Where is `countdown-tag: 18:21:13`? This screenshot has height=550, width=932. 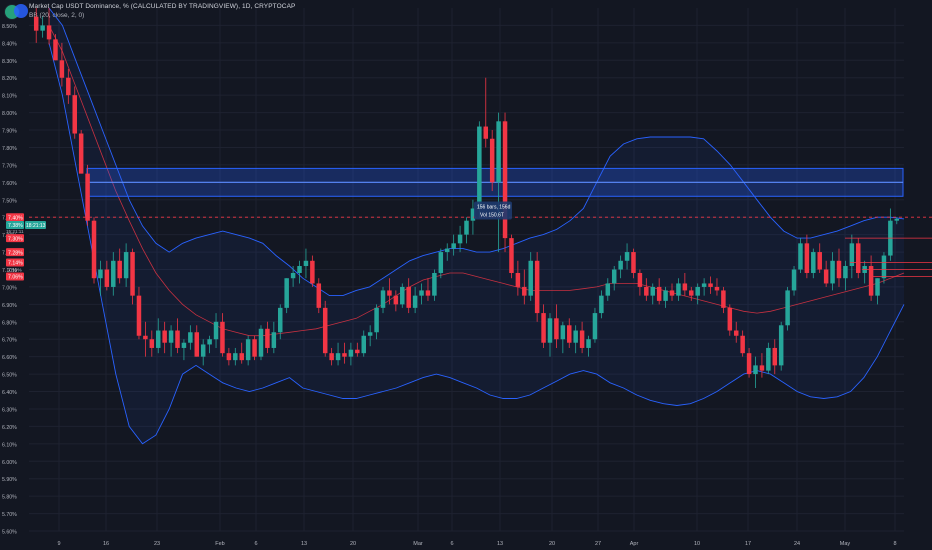
countdown-tag: 18:21:13 is located at coordinates (35, 225).